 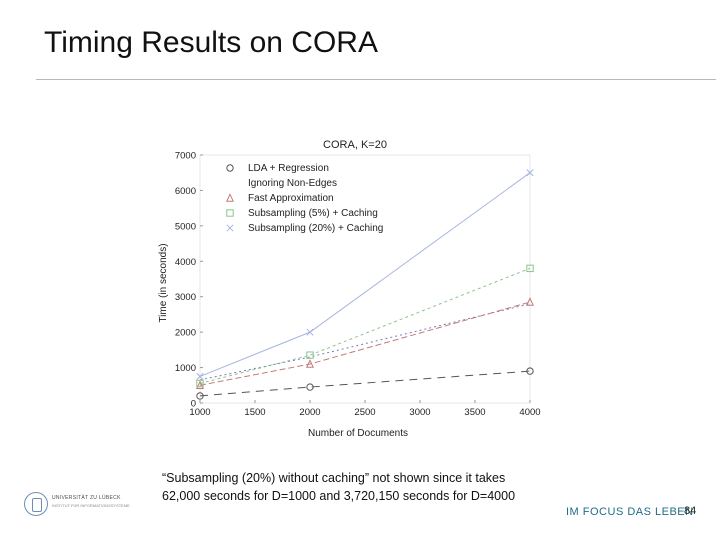 What do you see at coordinates (313, 213) in the screenshot?
I see `legend-label-4: Subsampling (5%) + Caching` at bounding box center [313, 213].